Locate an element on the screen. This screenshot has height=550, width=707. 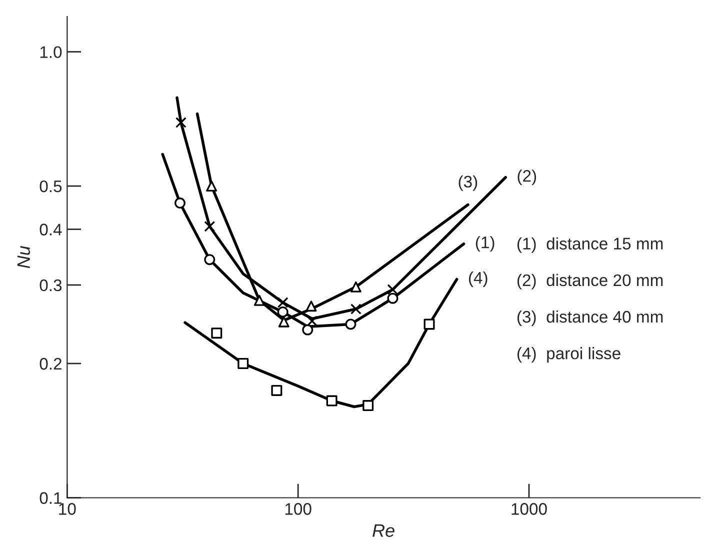
x-tick-label: 100 is located at coordinates (298, 509).